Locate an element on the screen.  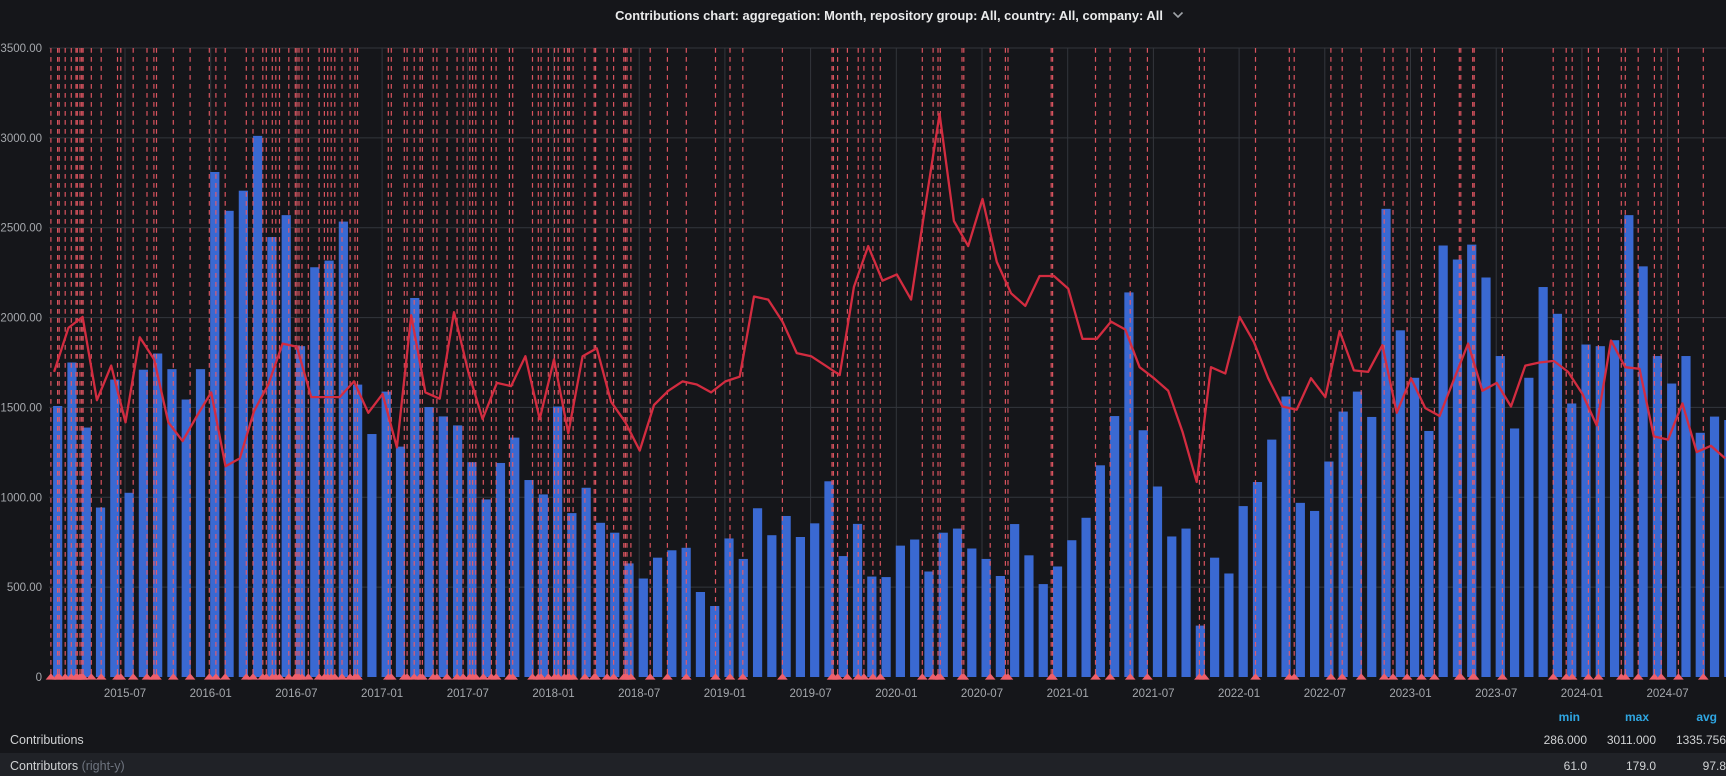
svg-text: 2500.00 is located at coordinates (21, 229).